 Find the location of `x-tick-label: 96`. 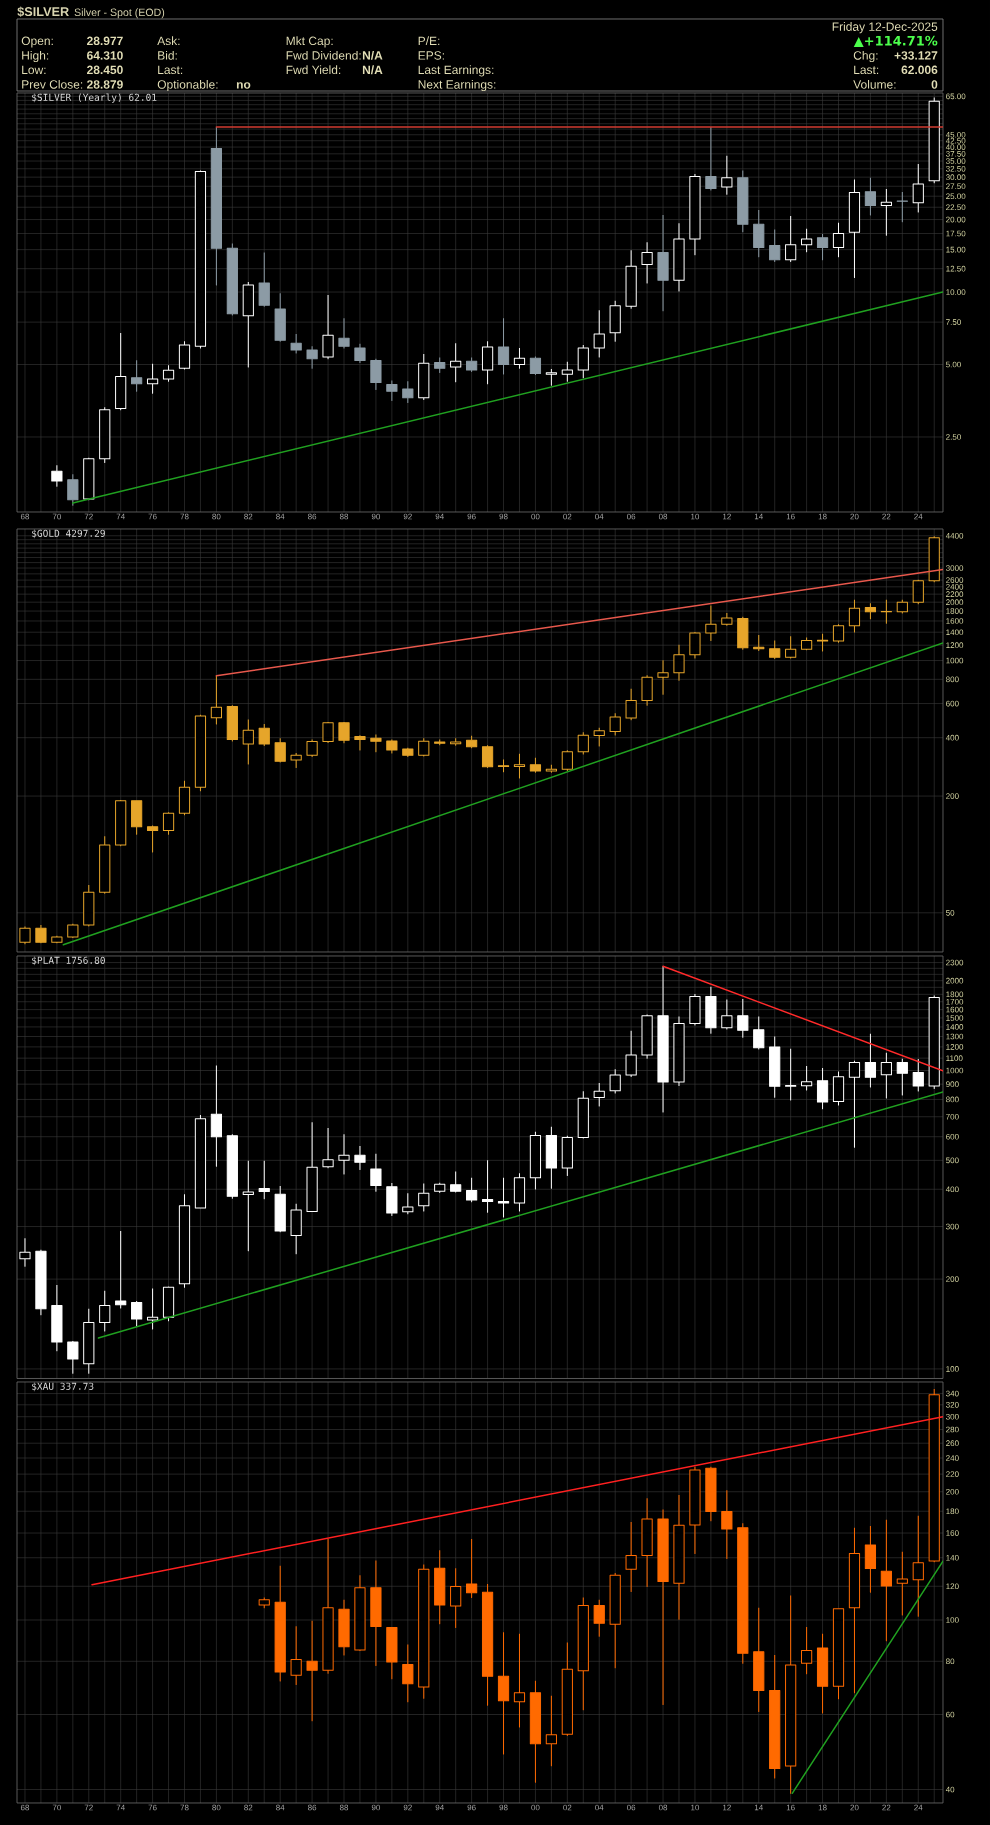

x-tick-label: 96 is located at coordinates (471, 1807).